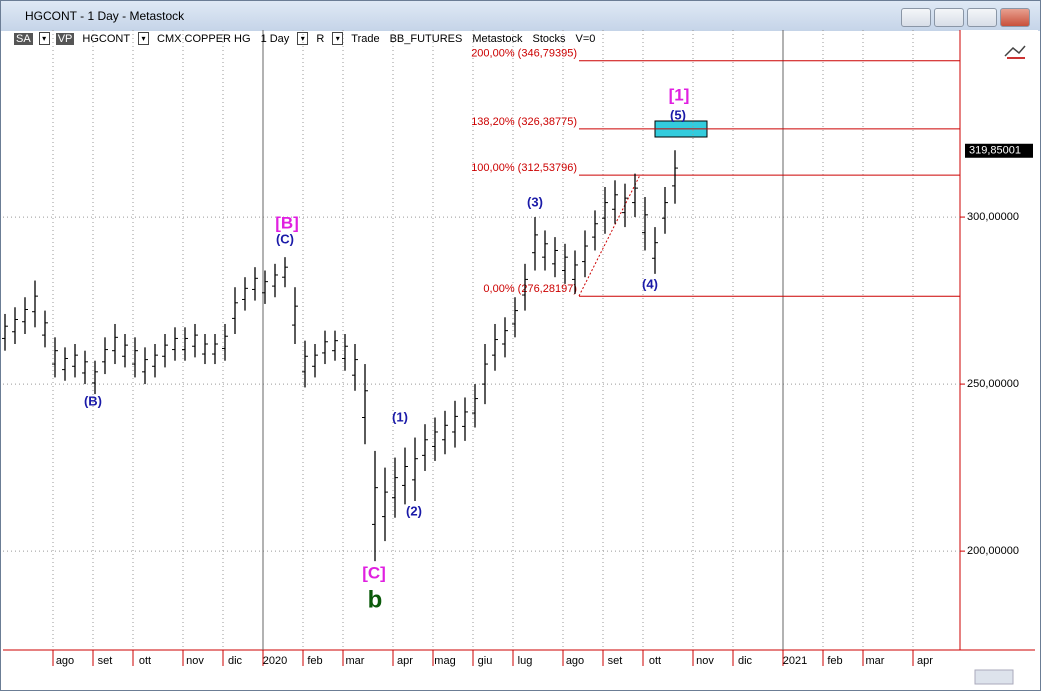  Describe the element at coordinates (444, 661) in the screenshot. I see `x-tick-label: mag` at that location.